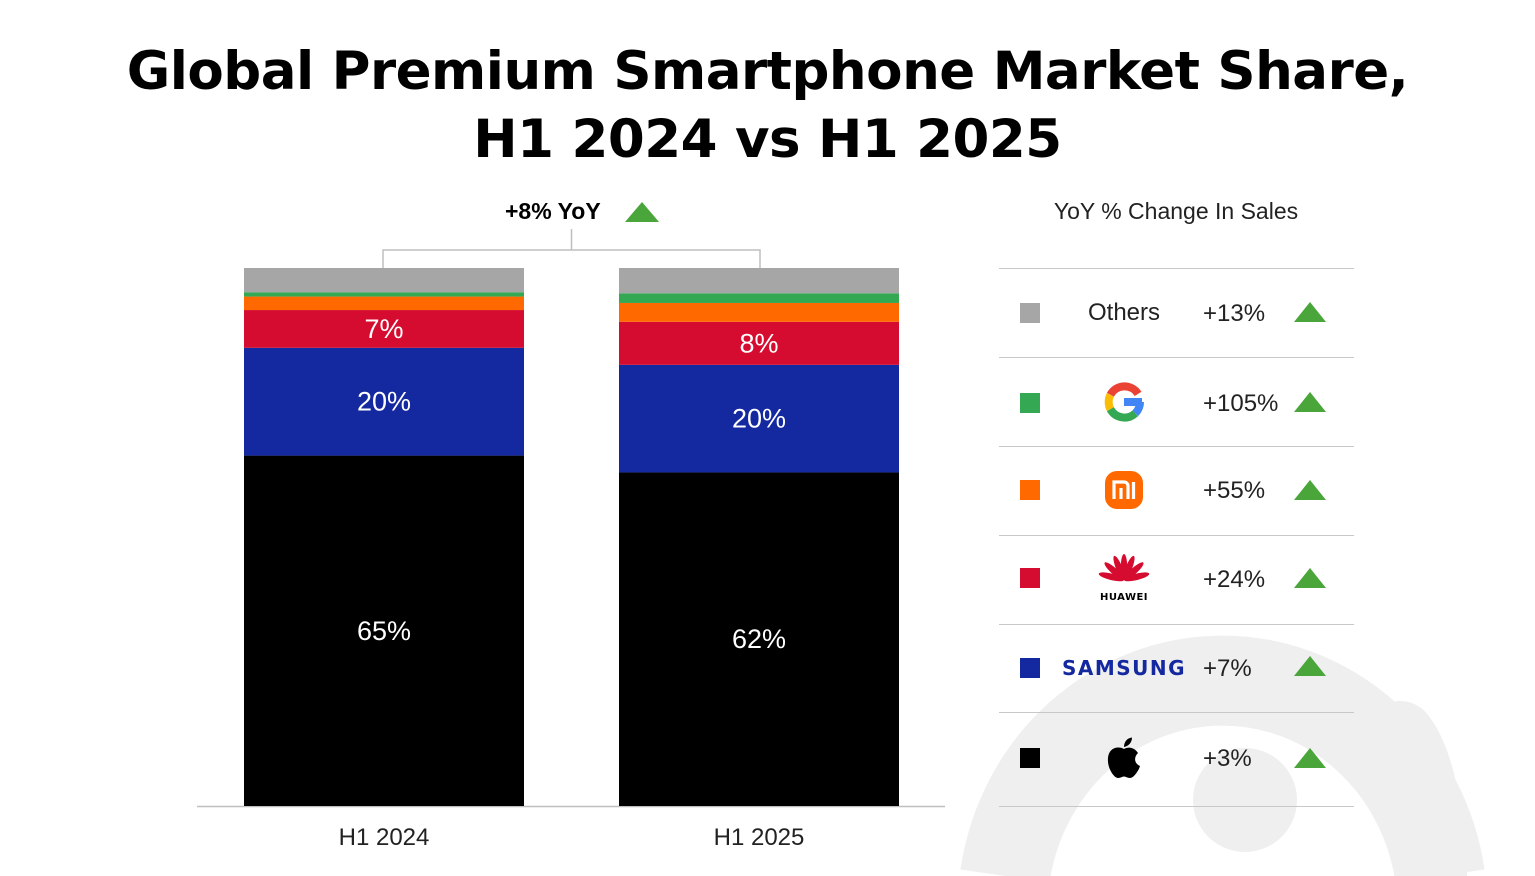  What do you see at coordinates (1234, 313) in the screenshot?
I see `legend-change-others: +13%` at bounding box center [1234, 313].